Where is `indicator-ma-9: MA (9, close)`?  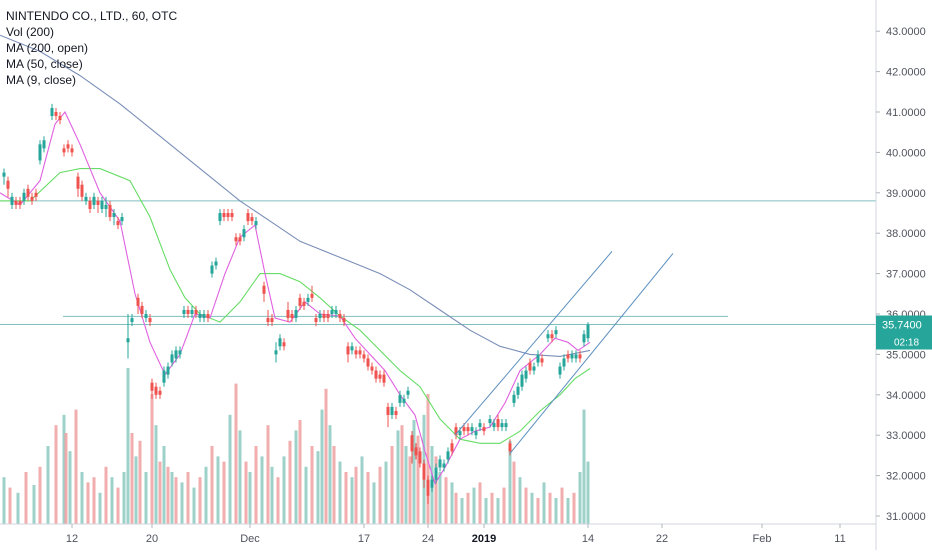
indicator-ma-9: MA (9, close) is located at coordinates (41, 80).